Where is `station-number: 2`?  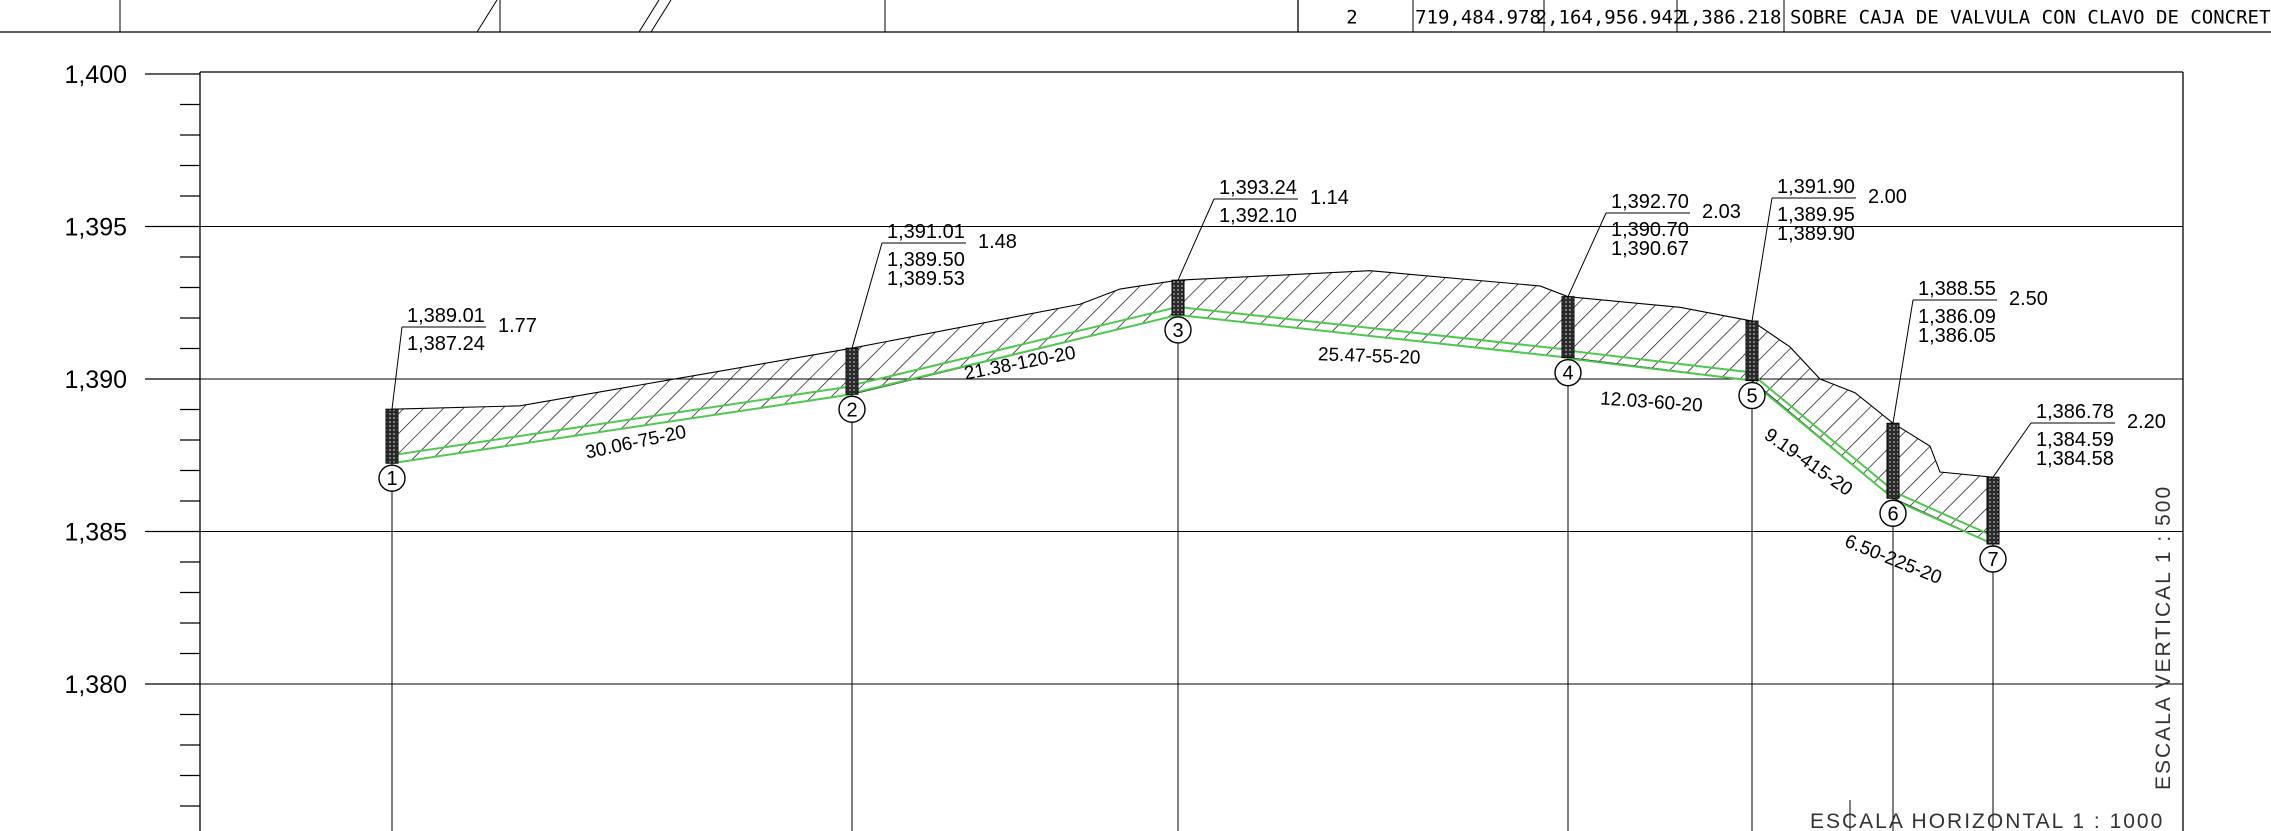
station-number: 2 is located at coordinates (851, 410).